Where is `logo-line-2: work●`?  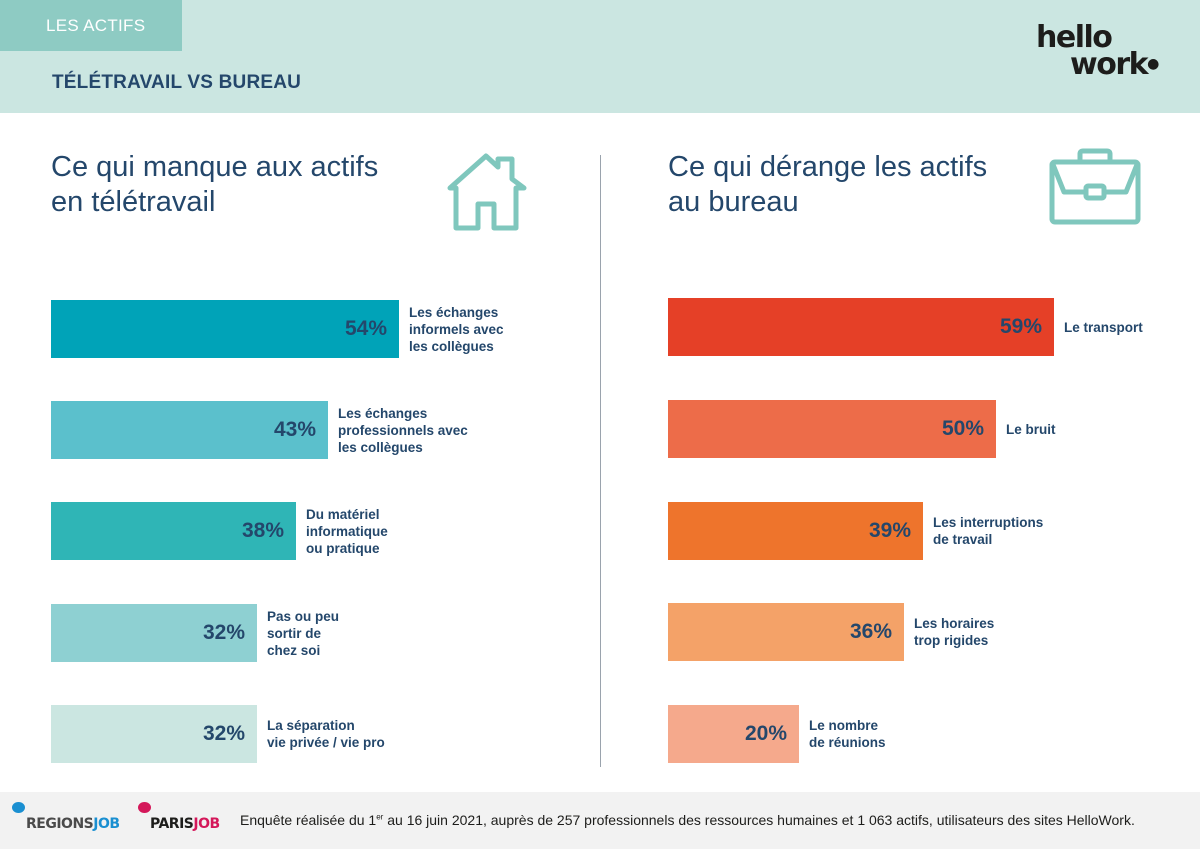 logo-line-2: work● is located at coordinates (1106, 65).